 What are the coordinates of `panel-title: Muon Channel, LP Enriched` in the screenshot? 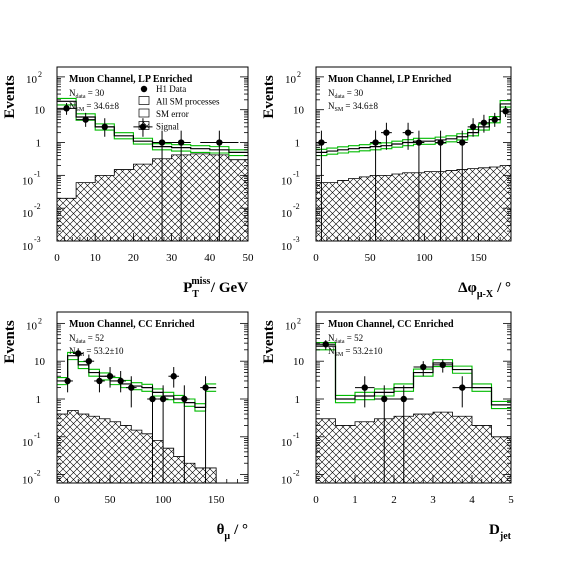 It's located at (131, 79).